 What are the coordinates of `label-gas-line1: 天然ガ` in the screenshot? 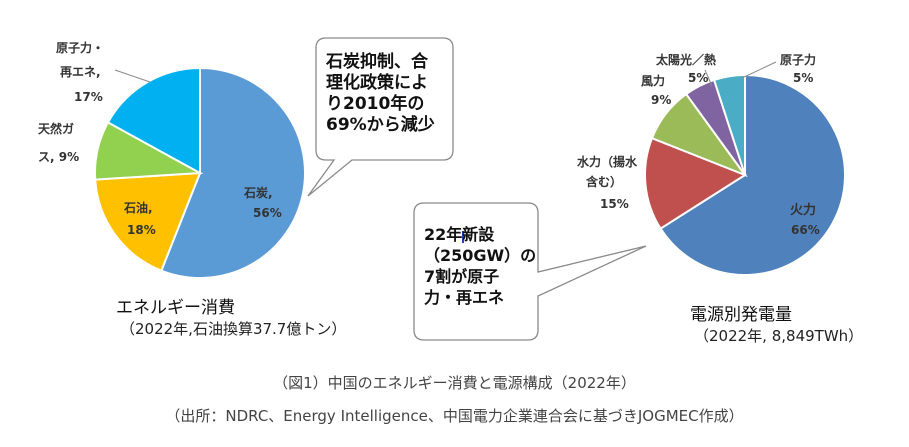 It's located at (56, 128).